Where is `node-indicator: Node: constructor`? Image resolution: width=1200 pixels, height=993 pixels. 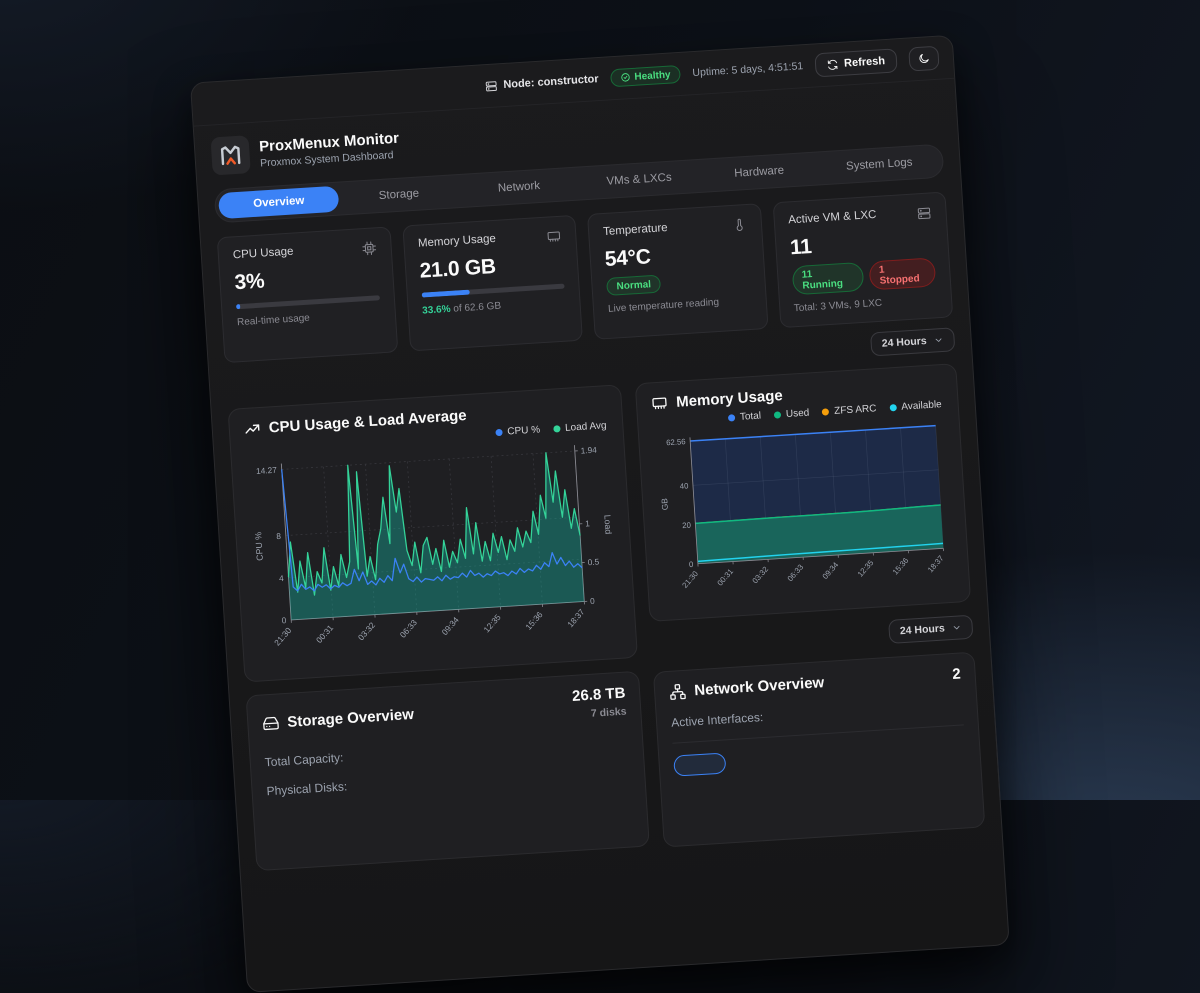 node-indicator: Node: constructor is located at coordinates (541, 83).